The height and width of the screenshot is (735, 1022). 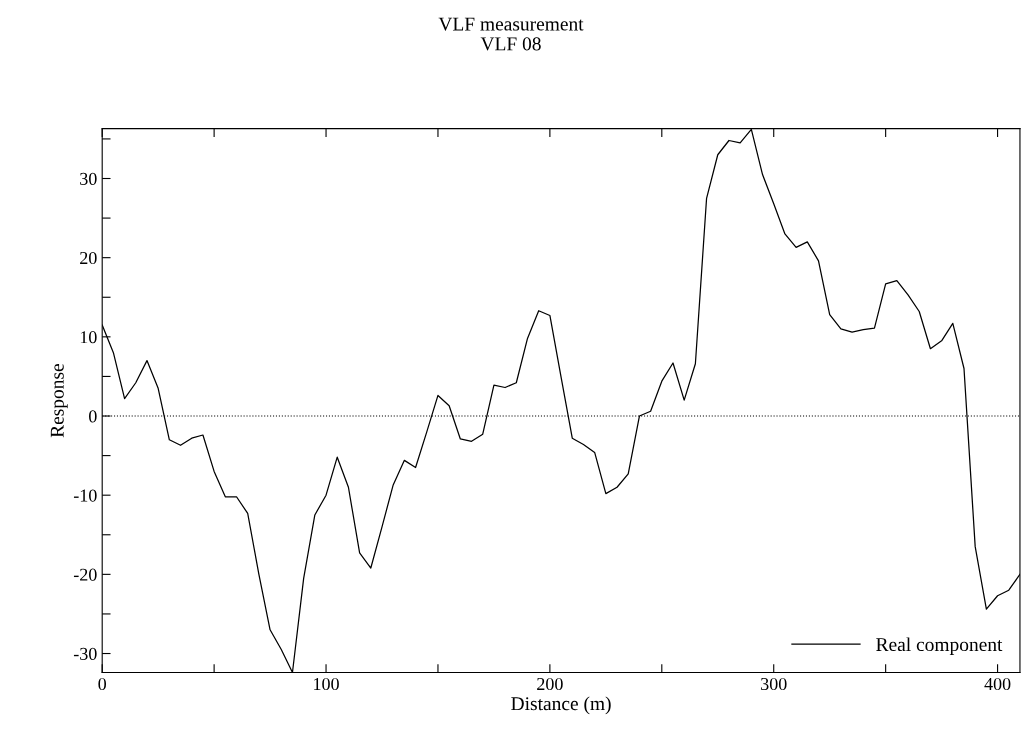 I want to click on legend-label: Real component, so click(x=939, y=646).